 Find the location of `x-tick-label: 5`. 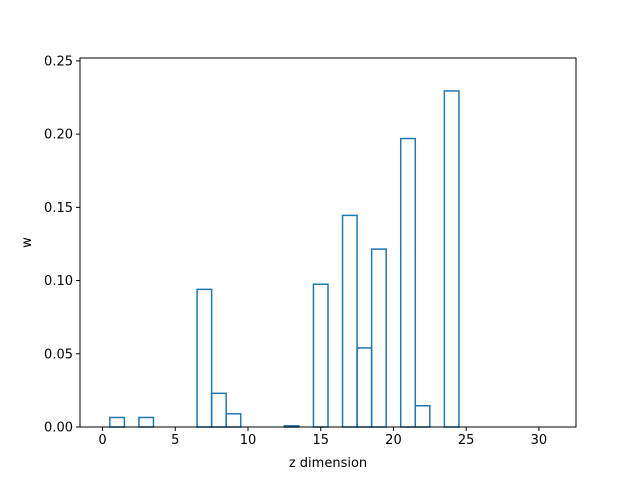

x-tick-label: 5 is located at coordinates (175, 440).